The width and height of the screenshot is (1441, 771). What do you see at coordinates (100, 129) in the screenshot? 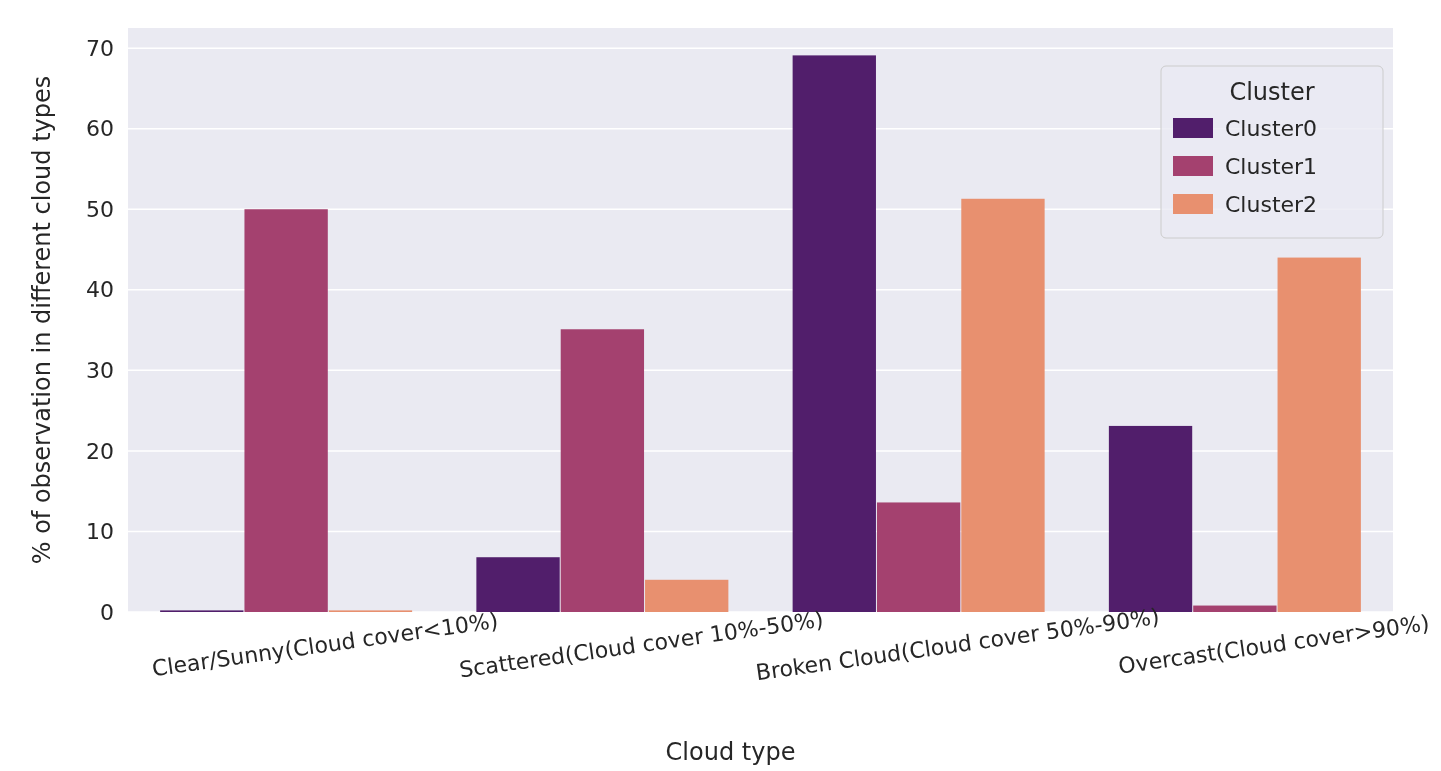
I see `y-tick-label: 60` at bounding box center [100, 129].